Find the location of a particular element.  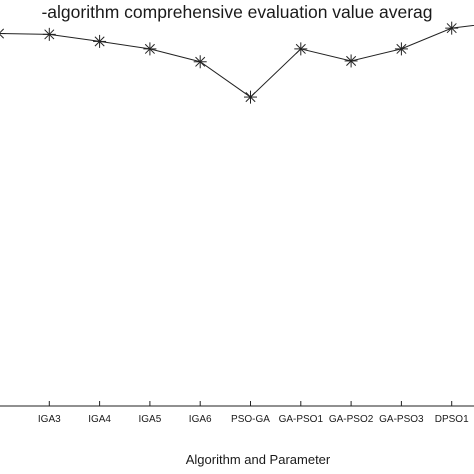

x-tick-label: GA-PSO1 is located at coordinates (301, 419).